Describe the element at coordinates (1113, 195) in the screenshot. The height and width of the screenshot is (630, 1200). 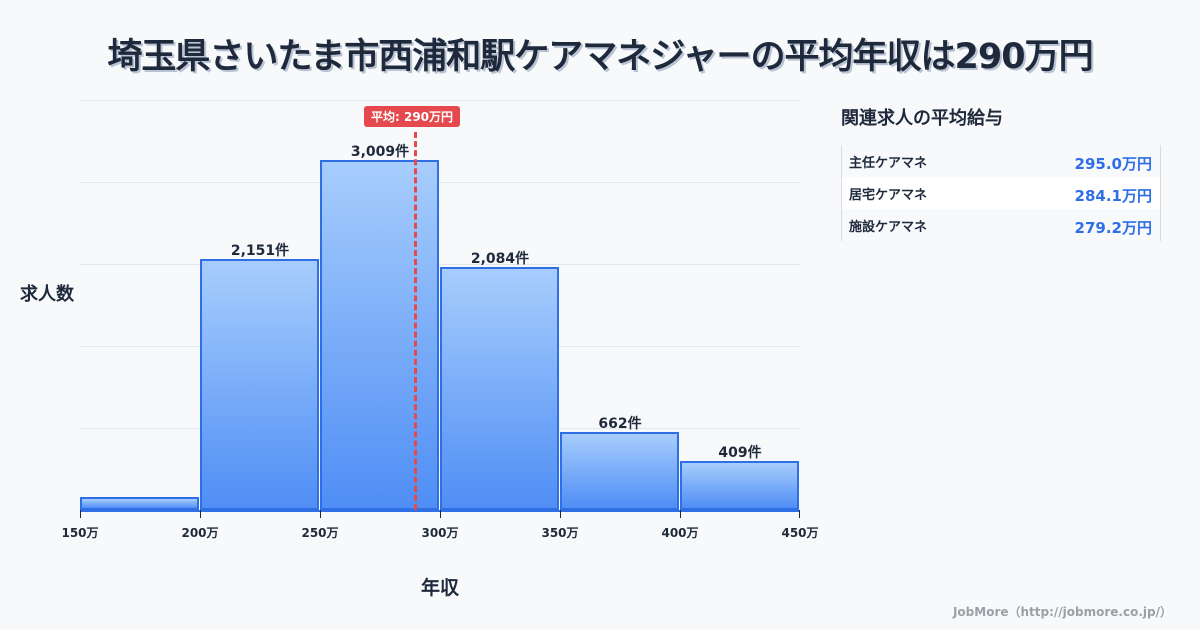
I see `job-salary: 284.1万円` at that location.